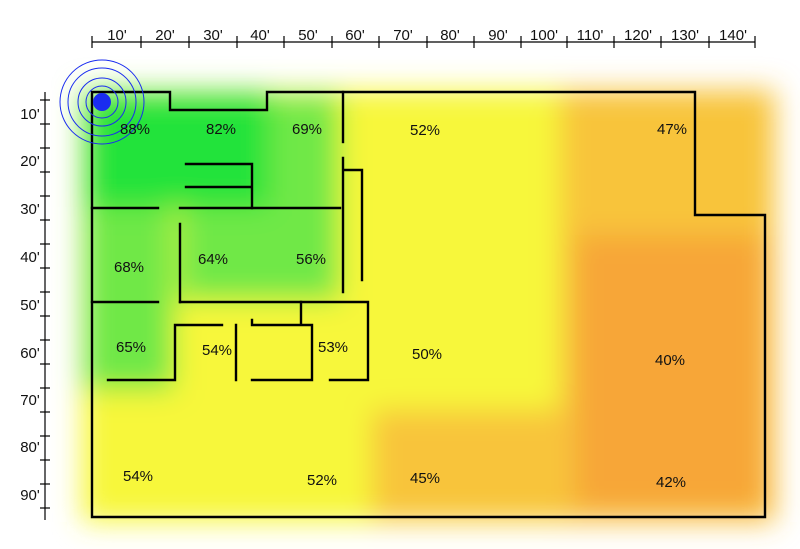 The width and height of the screenshot is (800, 549). Describe the element at coordinates (129, 267) in the screenshot. I see `signal-label: 68%` at that location.